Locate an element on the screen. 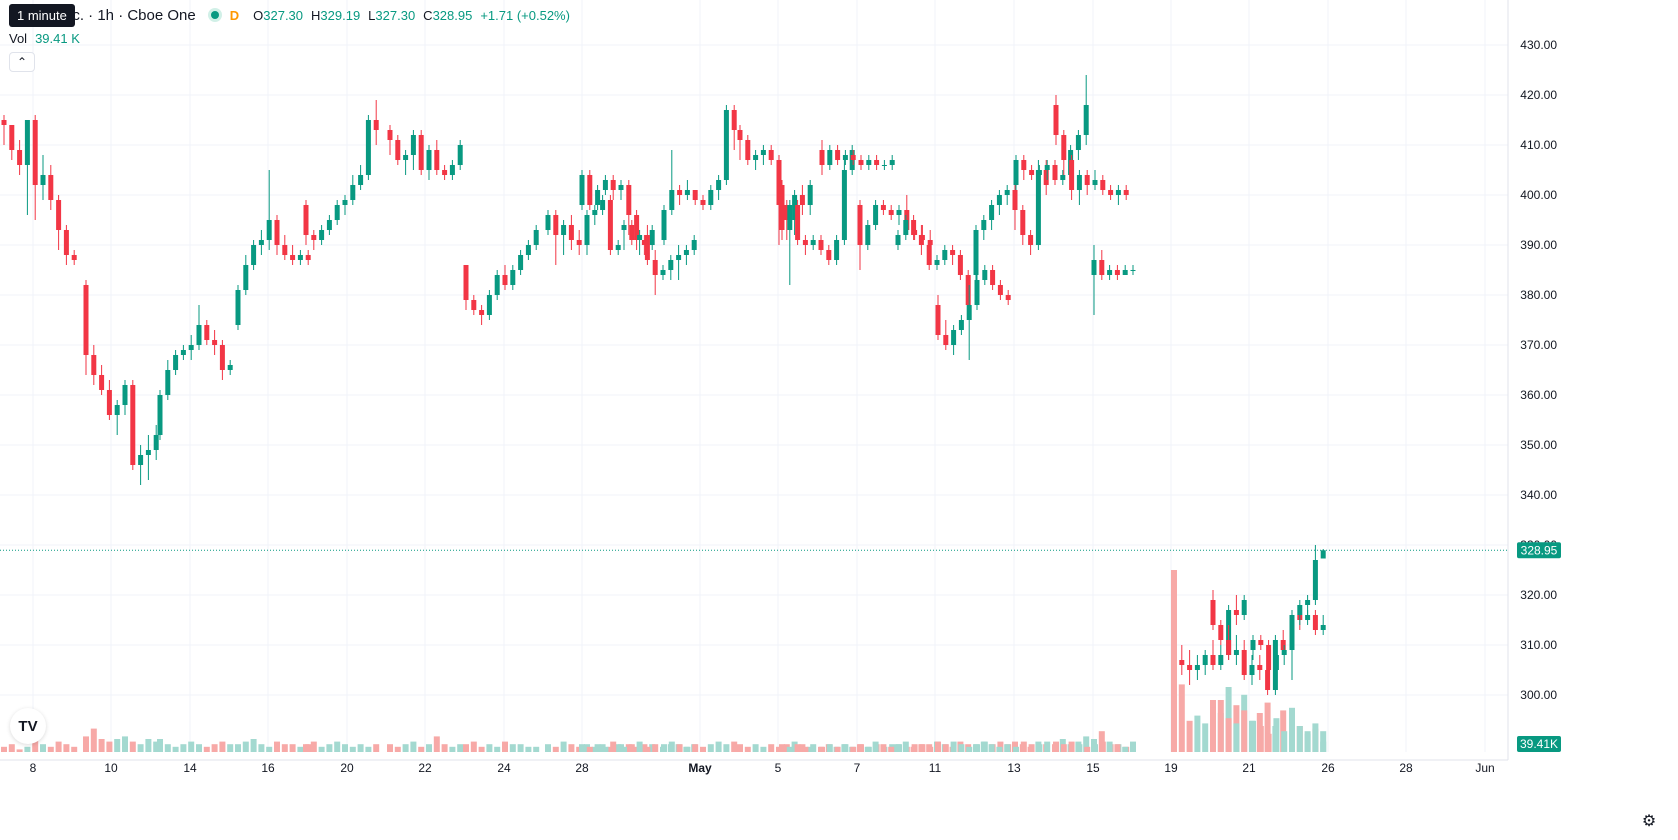 The width and height of the screenshot is (1678, 840). tradingview-logo-icon: TV is located at coordinates (28, 726).